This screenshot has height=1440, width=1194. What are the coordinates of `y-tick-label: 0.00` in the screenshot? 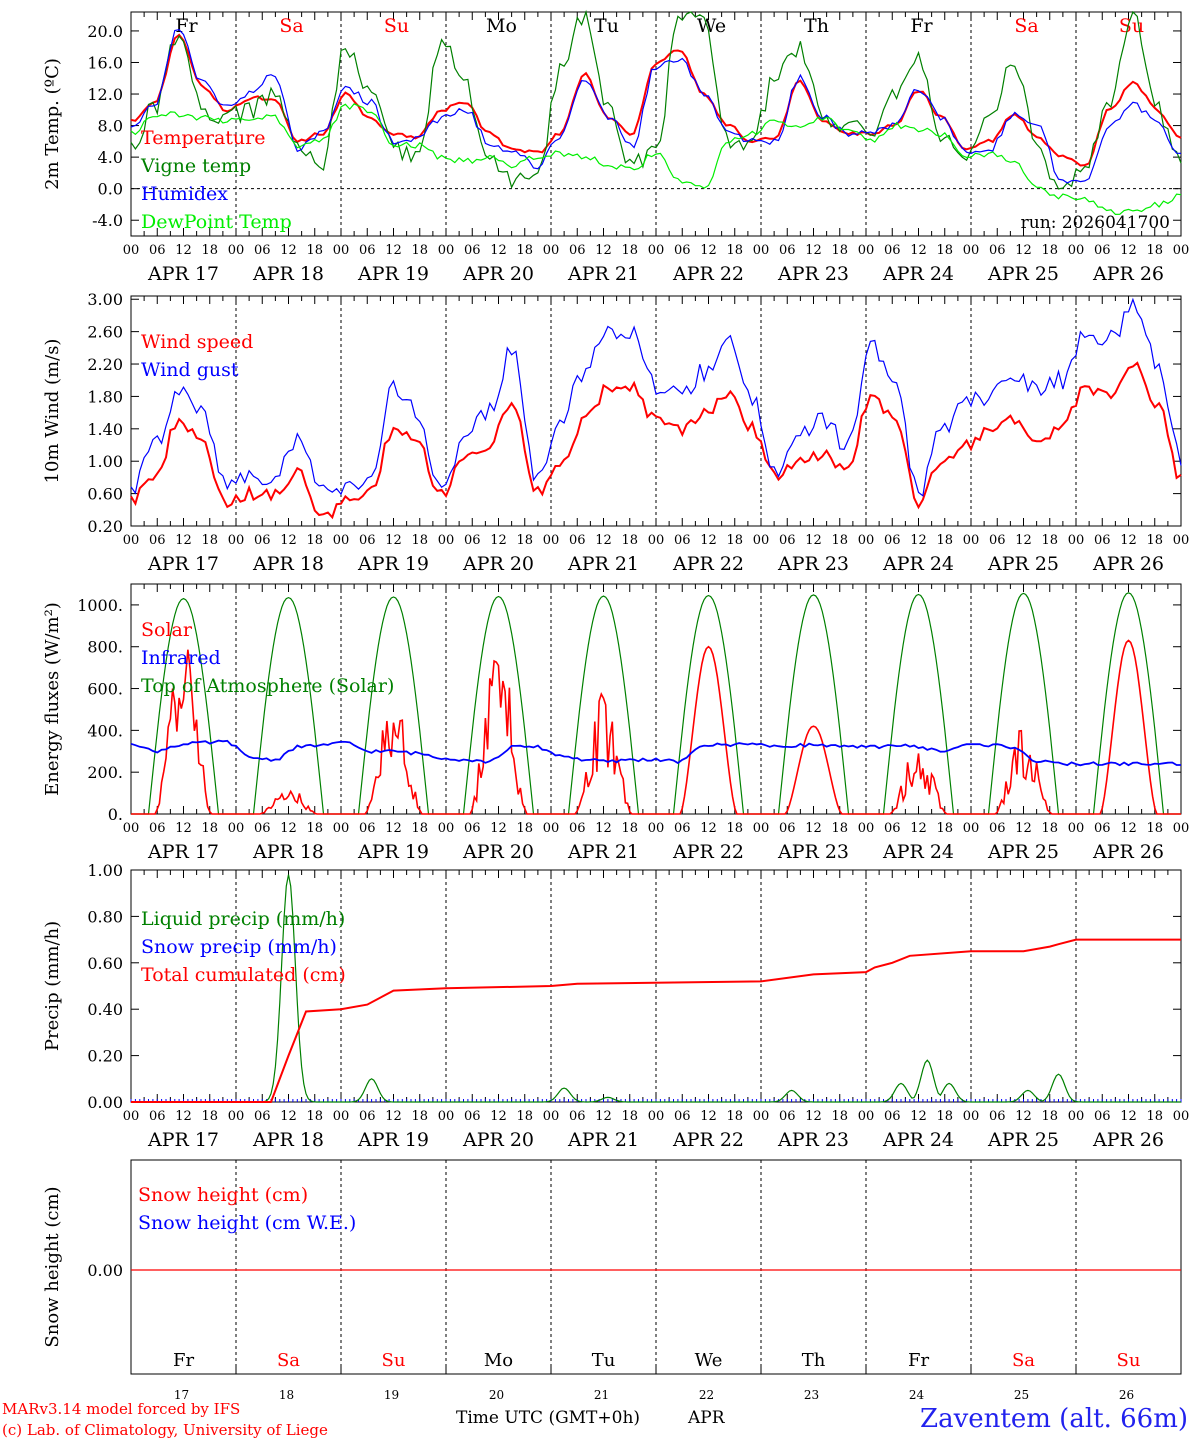 It's located at (105, 1102).